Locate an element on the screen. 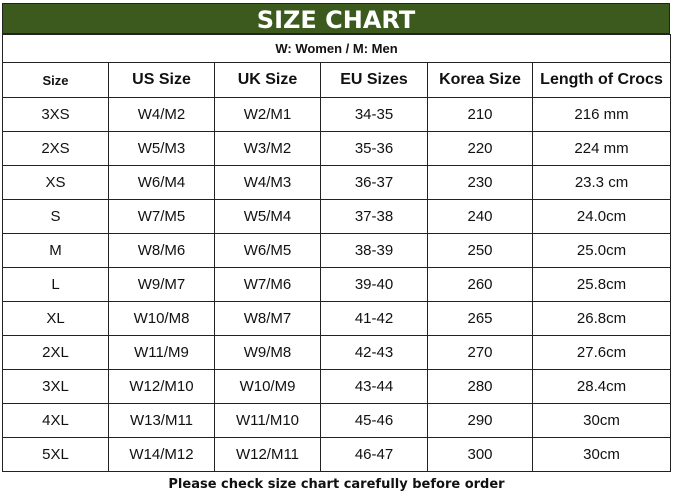 The height and width of the screenshot is (497, 673). table-row: 2XL W11/M9 W9/M8 42-43 270 27.6cm is located at coordinates (337, 352).